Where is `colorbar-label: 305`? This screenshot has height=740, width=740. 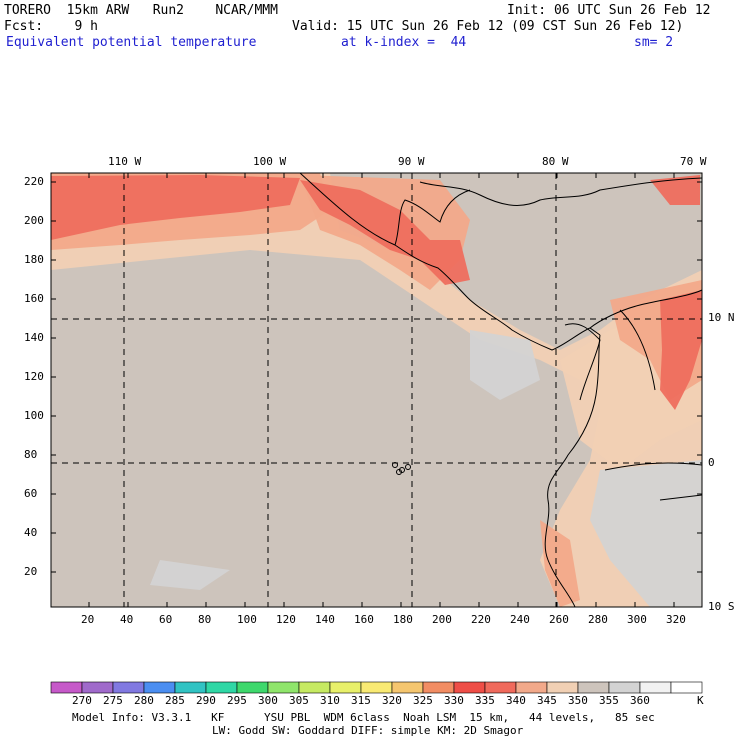 colorbar-label: 305 is located at coordinates (299, 700).